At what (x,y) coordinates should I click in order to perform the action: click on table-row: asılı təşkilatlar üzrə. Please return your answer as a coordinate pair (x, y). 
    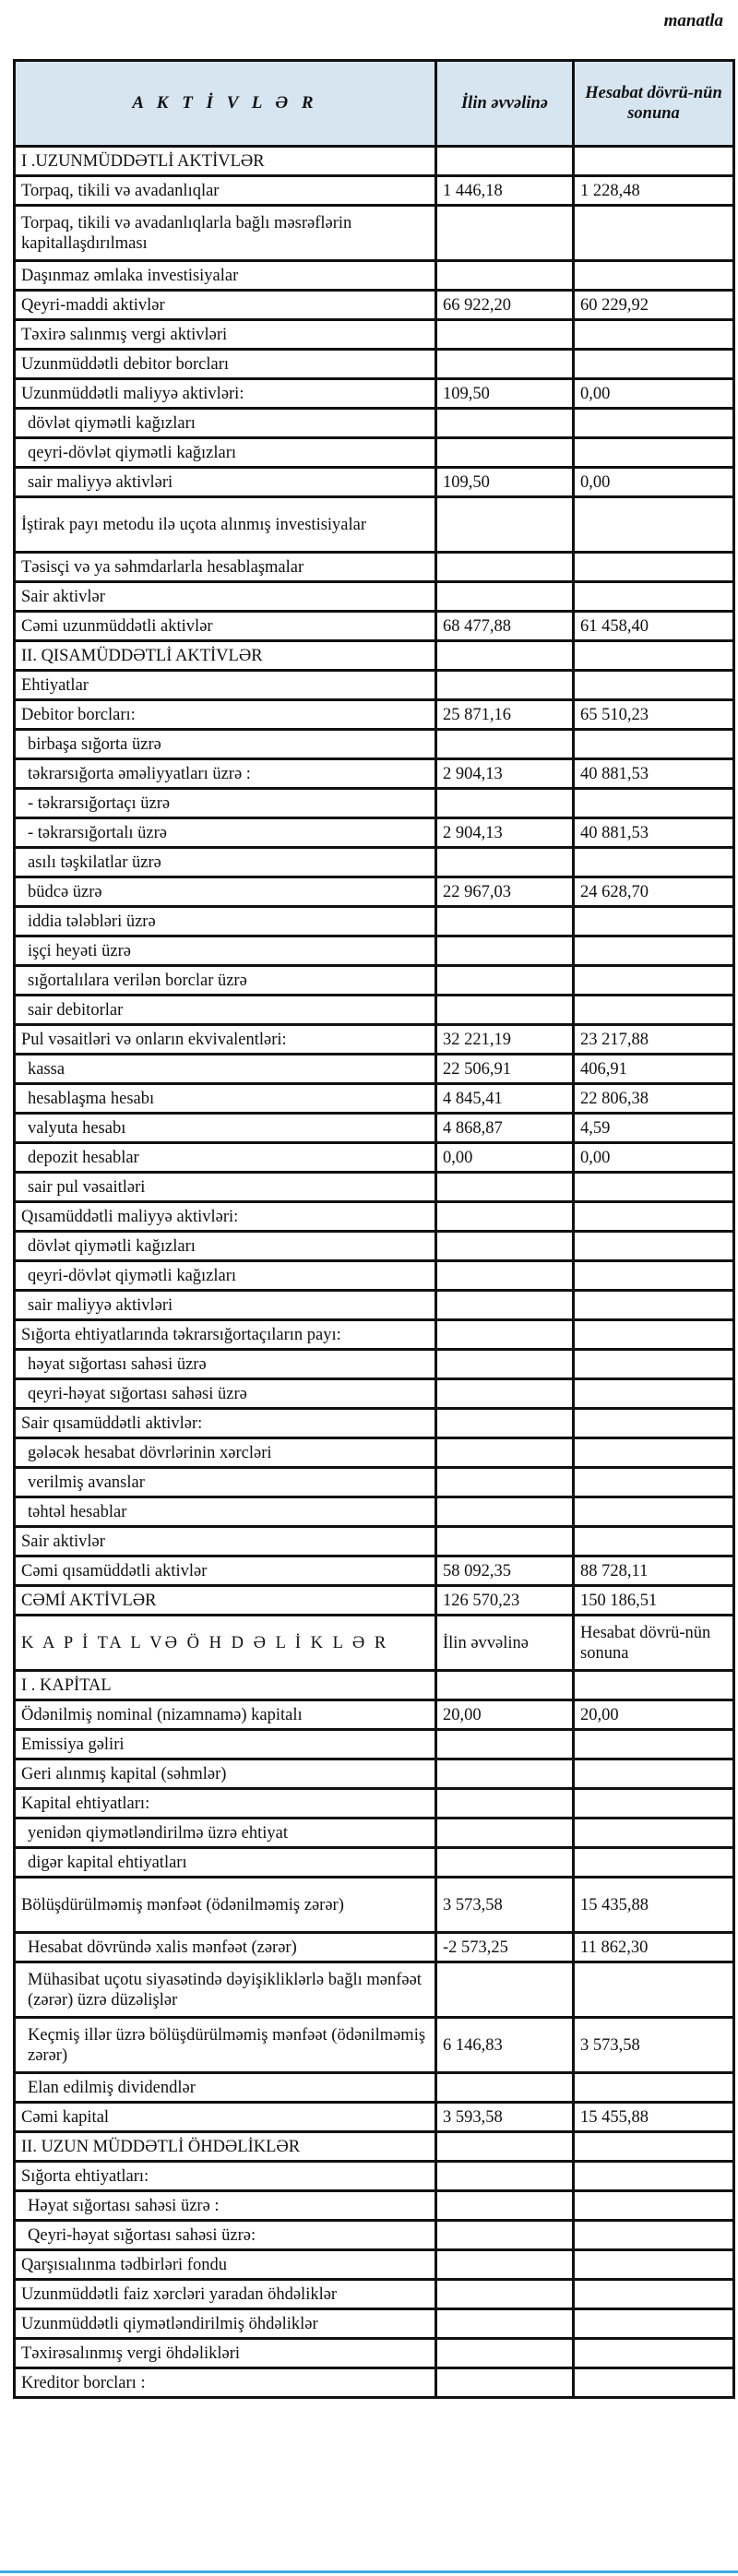
    Looking at the image, I should click on (374, 862).